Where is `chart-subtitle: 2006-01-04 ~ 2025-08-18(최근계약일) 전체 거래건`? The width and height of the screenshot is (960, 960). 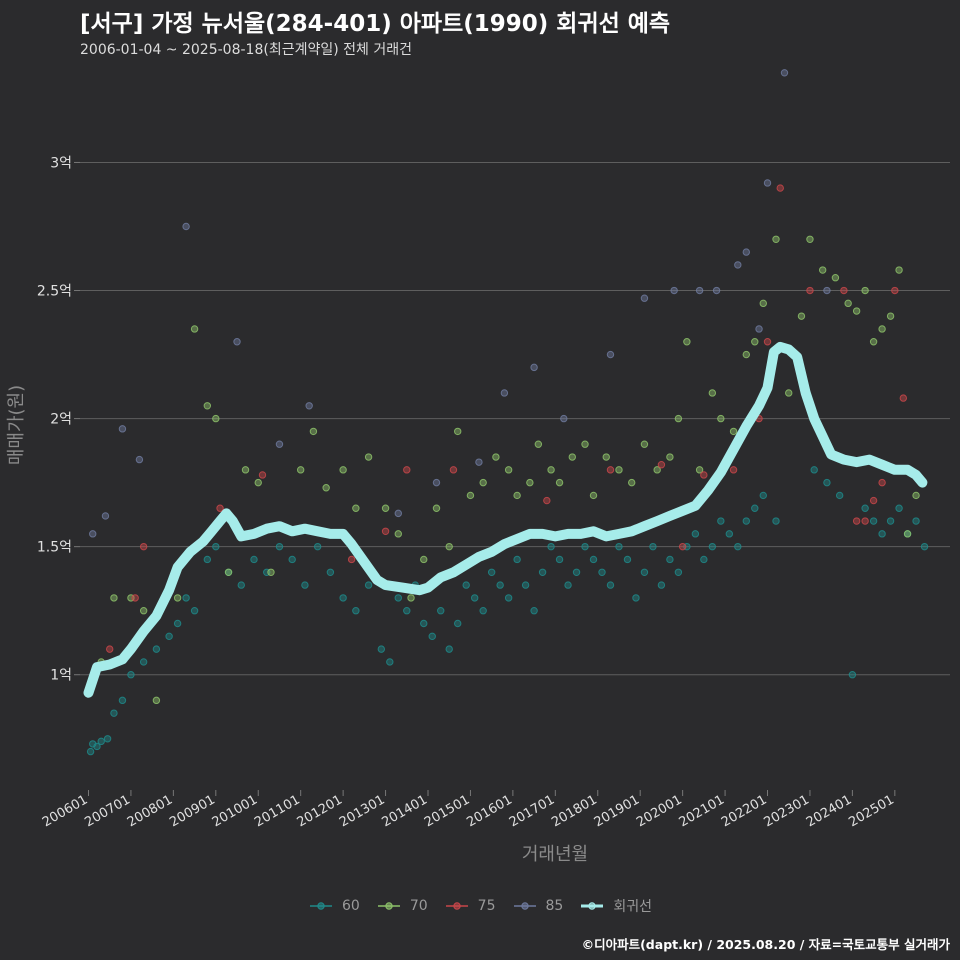
chart-subtitle: 2006-01-04 ~ 2025-08-18(최근계약일) 전체 거래건 is located at coordinates (246, 50).